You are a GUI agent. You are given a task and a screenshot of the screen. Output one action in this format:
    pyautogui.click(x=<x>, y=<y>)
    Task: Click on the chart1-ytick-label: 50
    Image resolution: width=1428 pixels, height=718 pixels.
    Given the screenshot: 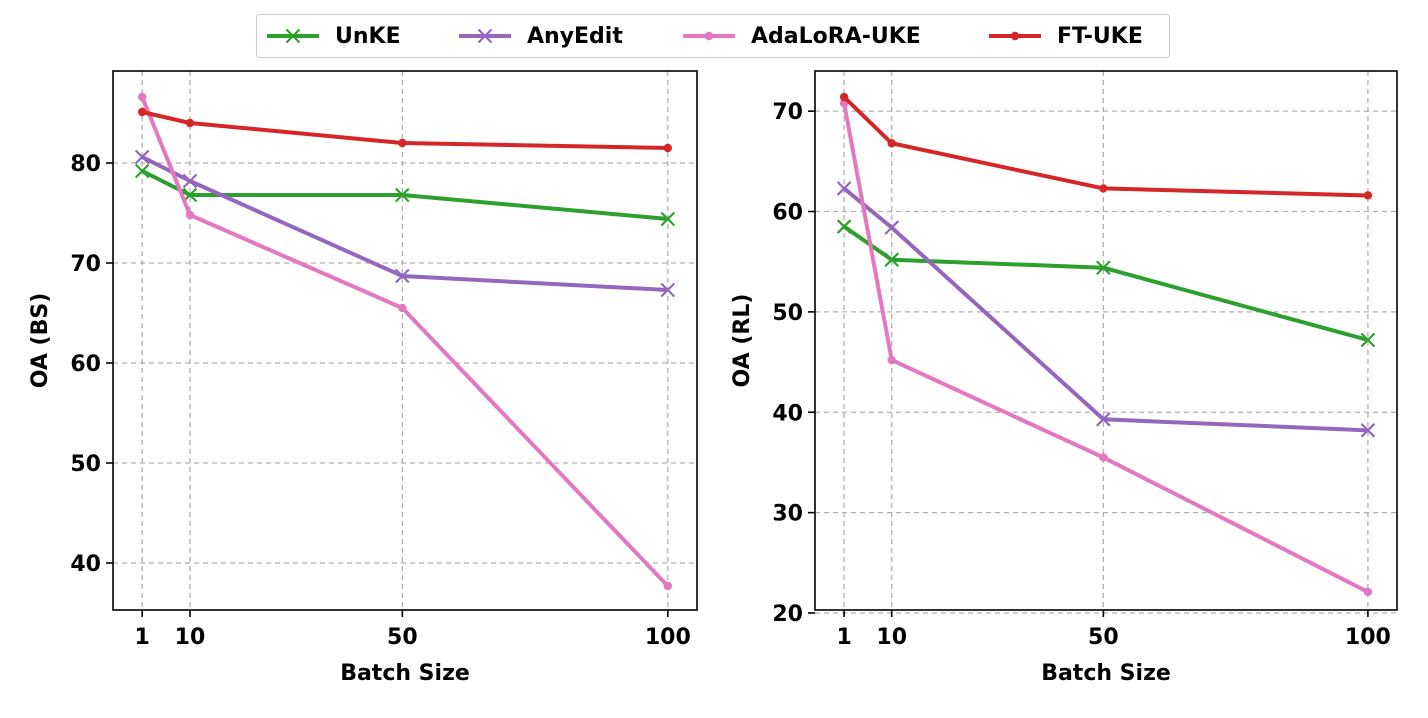 What is the action you would take?
    pyautogui.click(x=85, y=464)
    